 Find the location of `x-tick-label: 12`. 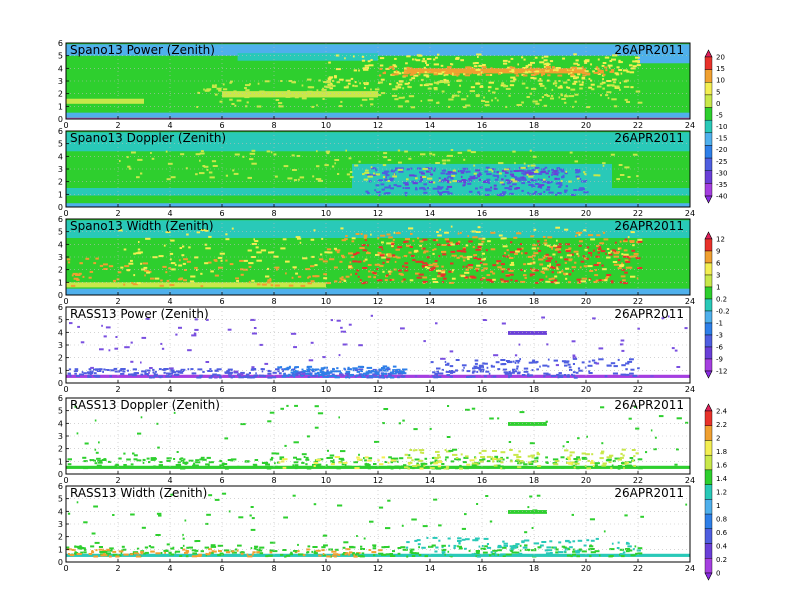

x-tick-label: 12 is located at coordinates (378, 480).